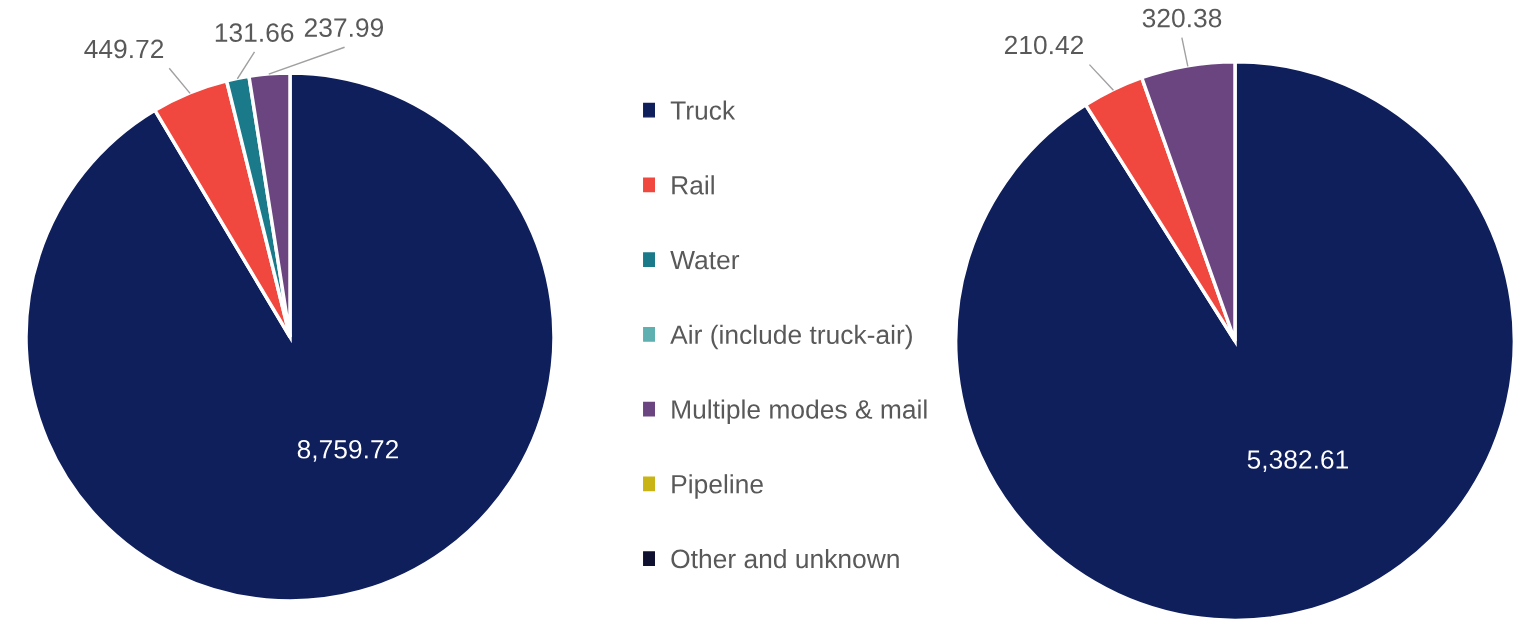 Image resolution: width=1514 pixels, height=636 pixels. Describe the element at coordinates (693, 185) in the screenshot. I see `legend-label: Rail` at that location.